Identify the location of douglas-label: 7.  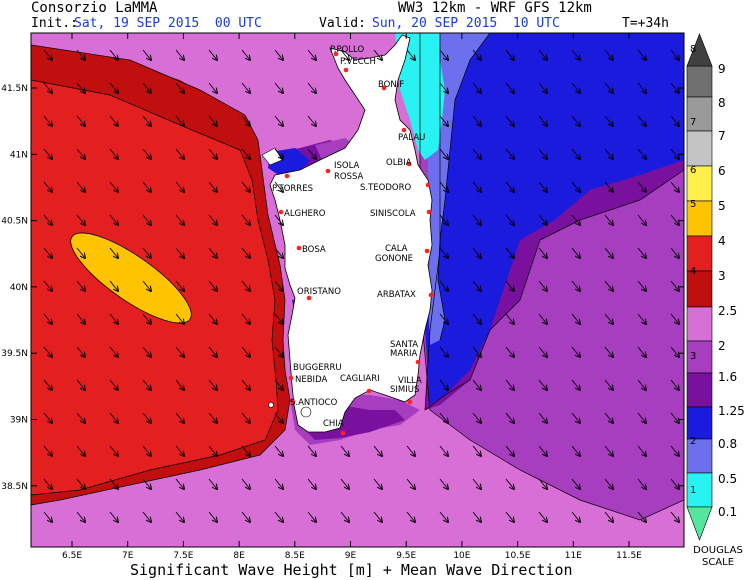
(693, 122).